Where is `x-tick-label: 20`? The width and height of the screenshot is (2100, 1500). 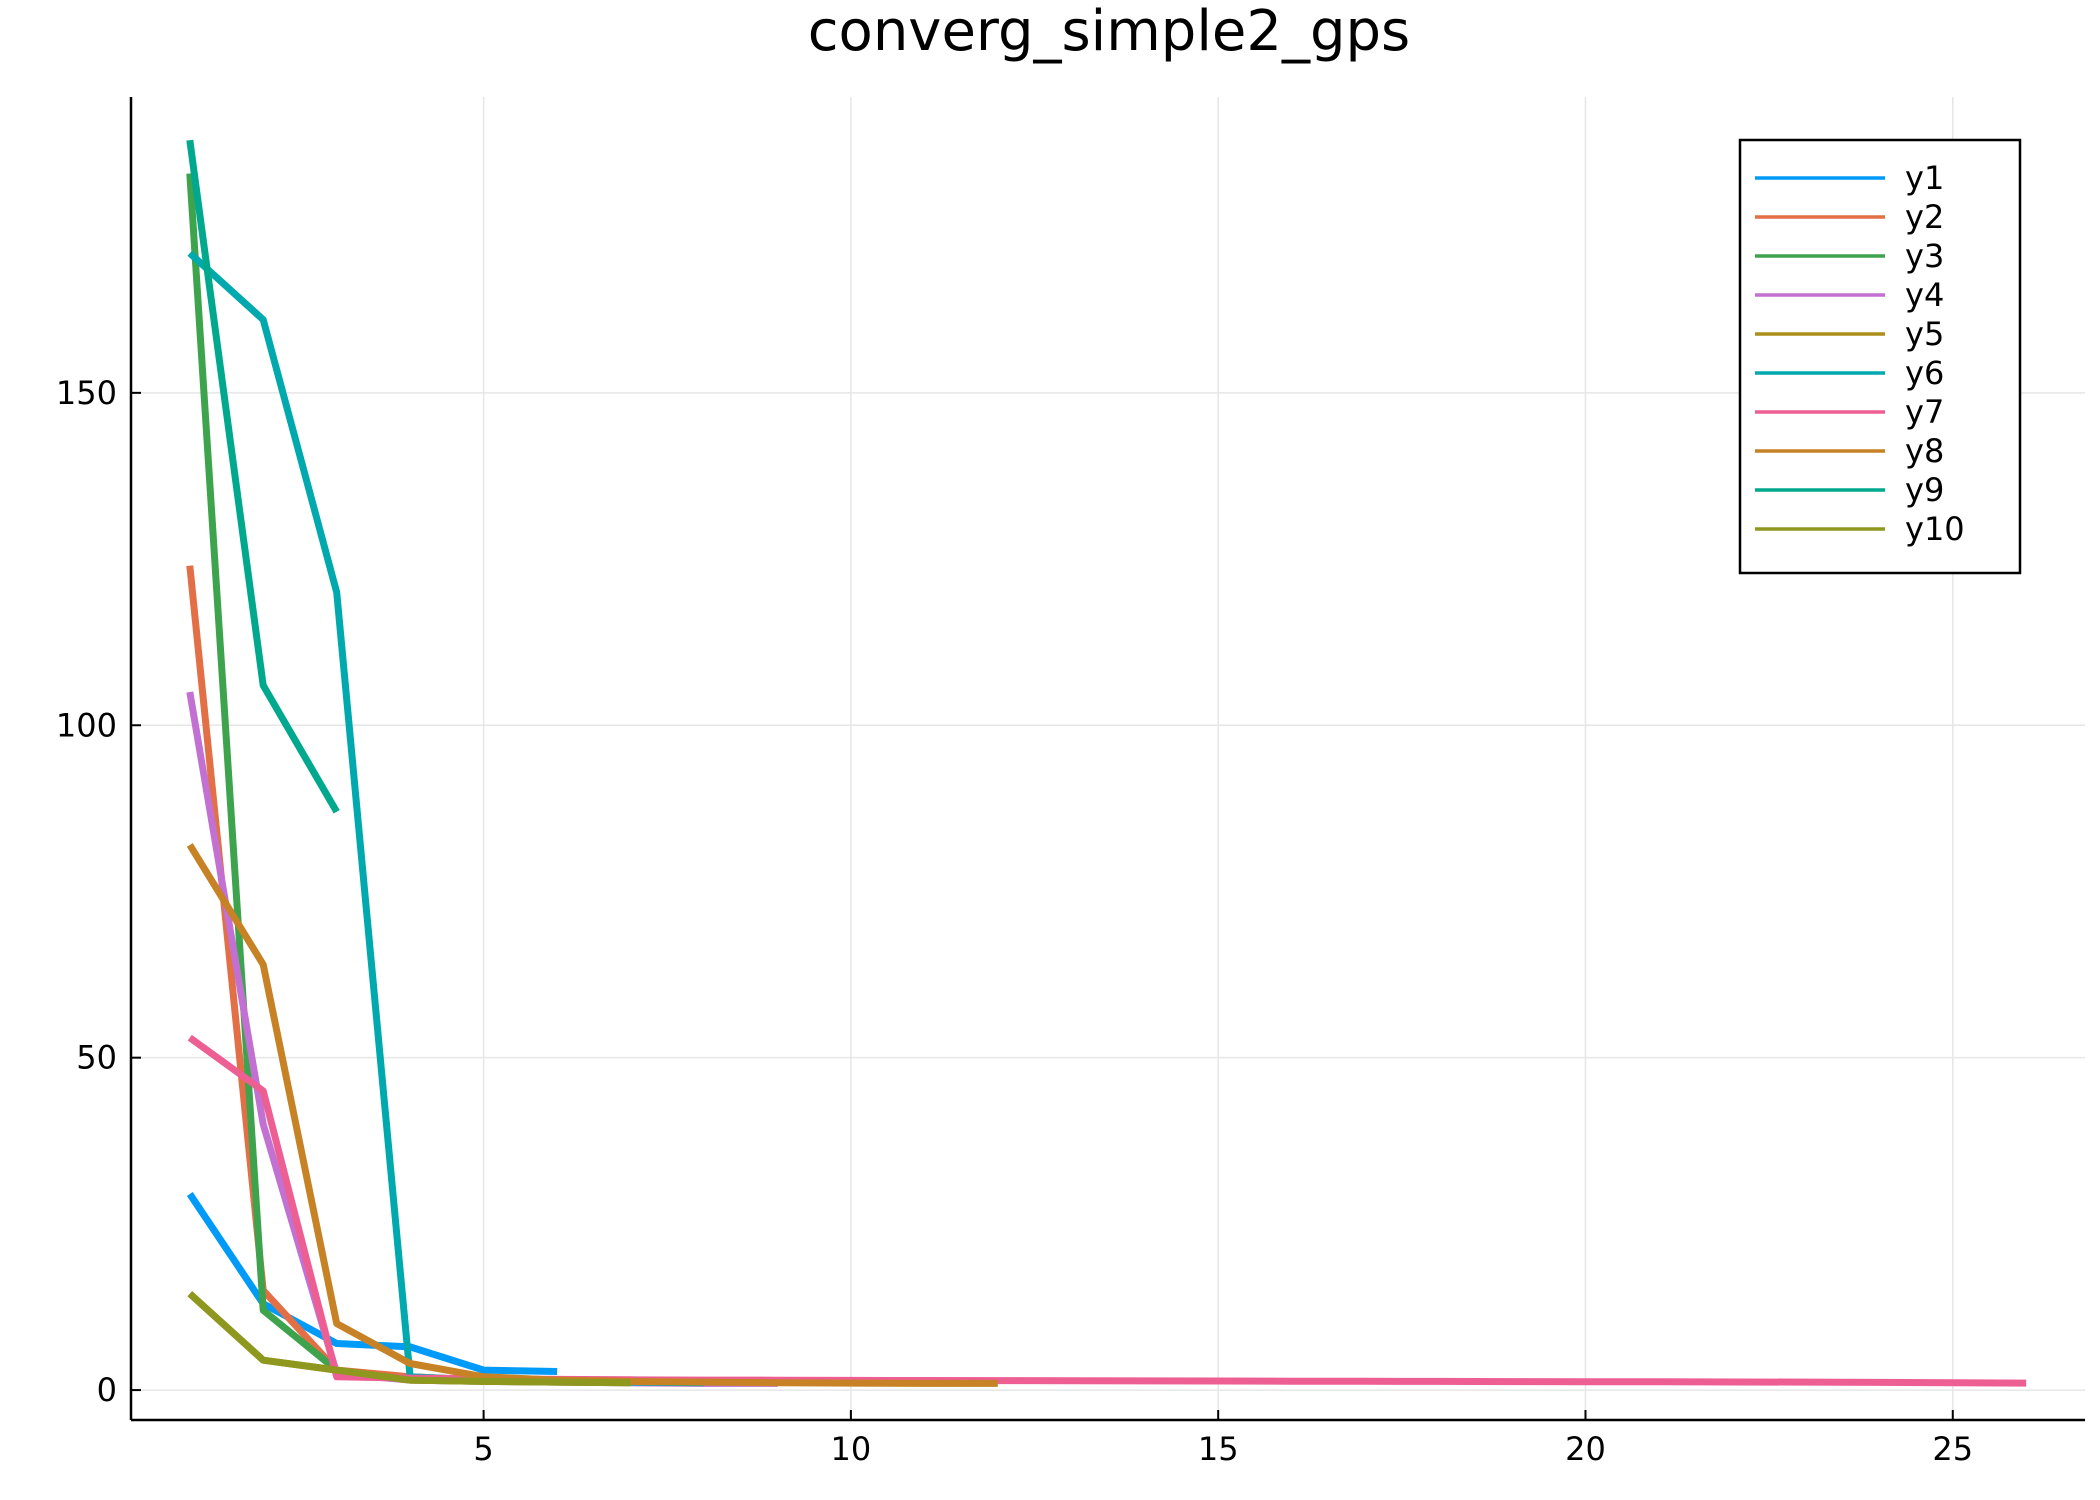 x-tick-label: 20 is located at coordinates (1585, 1449).